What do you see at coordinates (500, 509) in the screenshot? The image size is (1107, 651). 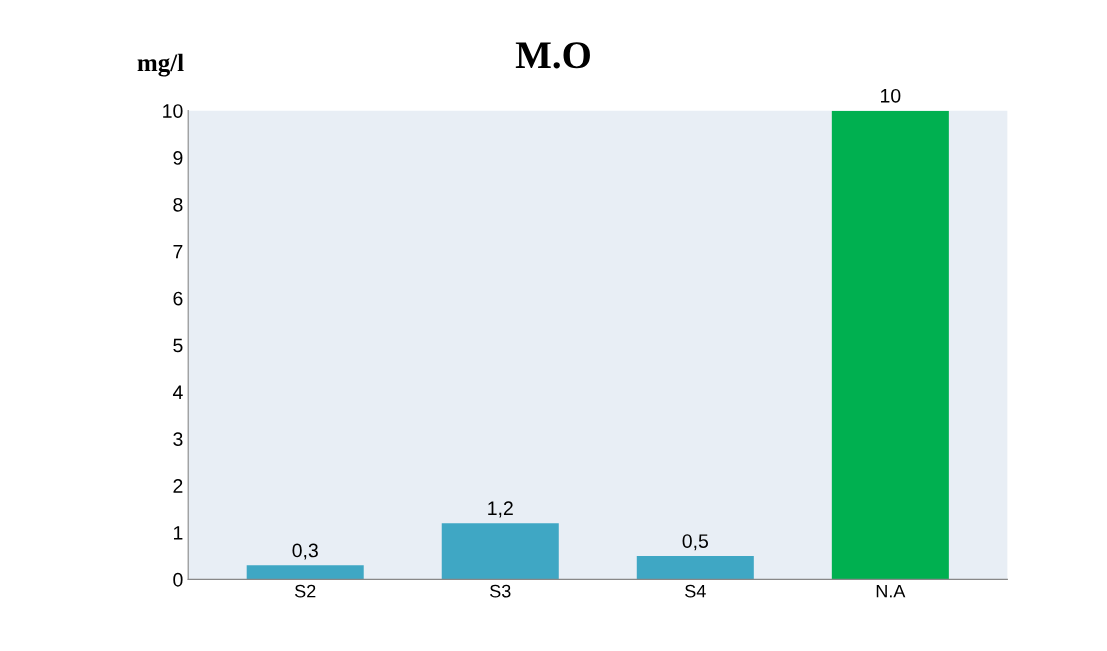 I see `data-label: 1,2` at bounding box center [500, 509].